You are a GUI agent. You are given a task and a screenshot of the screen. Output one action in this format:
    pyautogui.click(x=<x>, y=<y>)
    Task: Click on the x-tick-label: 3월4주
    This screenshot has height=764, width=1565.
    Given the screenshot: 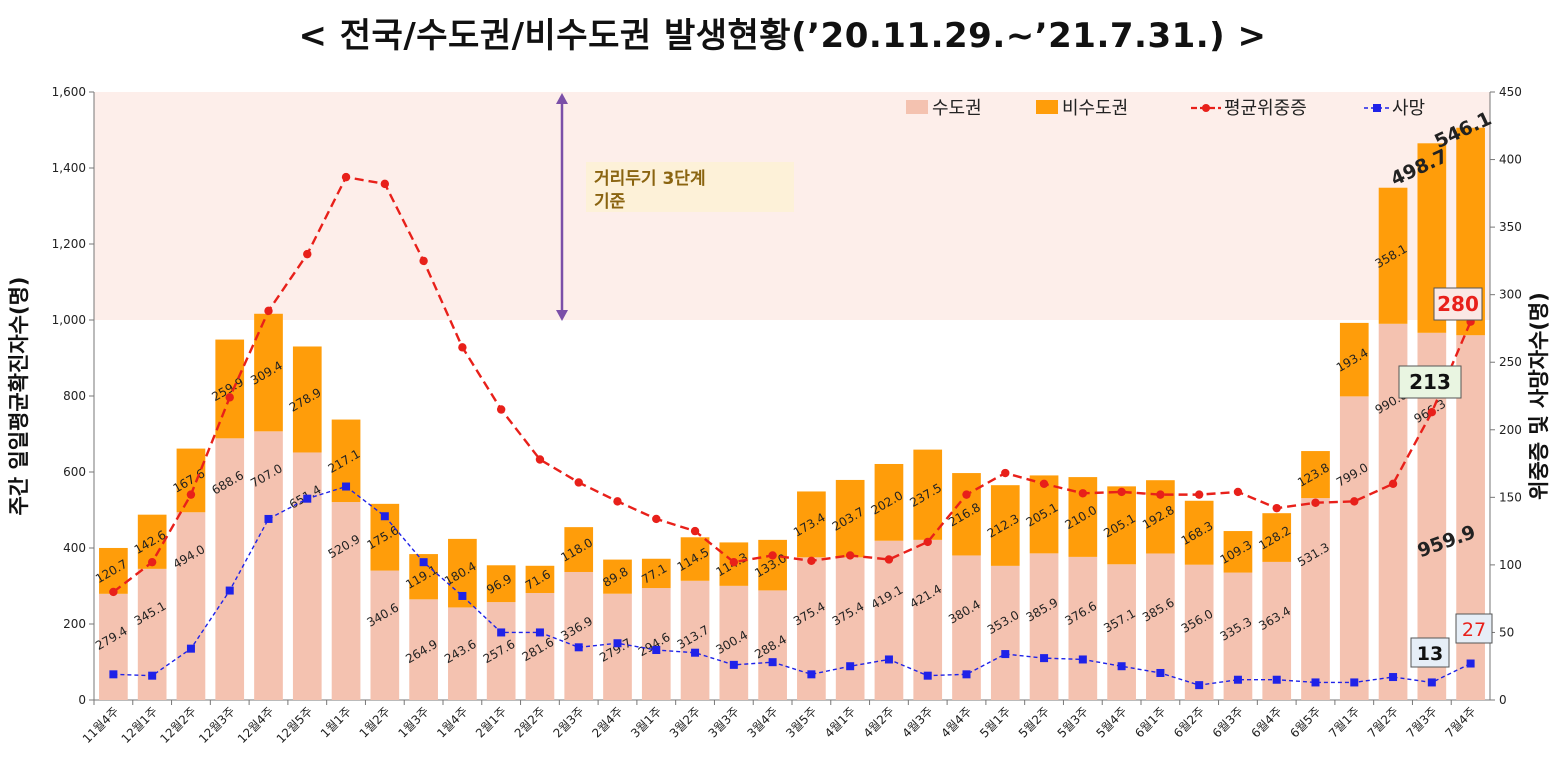 What is the action you would take?
    pyautogui.click(x=762, y=722)
    